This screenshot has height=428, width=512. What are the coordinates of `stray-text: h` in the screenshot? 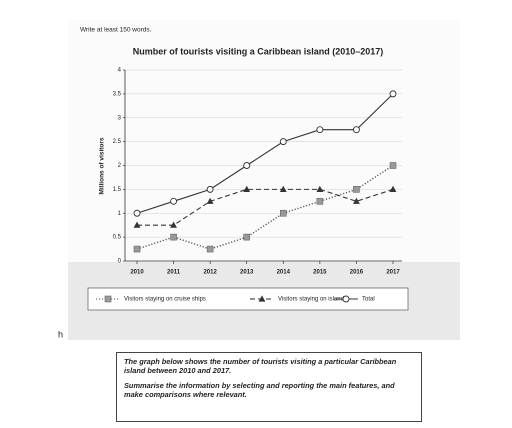 It's located at (60, 334).